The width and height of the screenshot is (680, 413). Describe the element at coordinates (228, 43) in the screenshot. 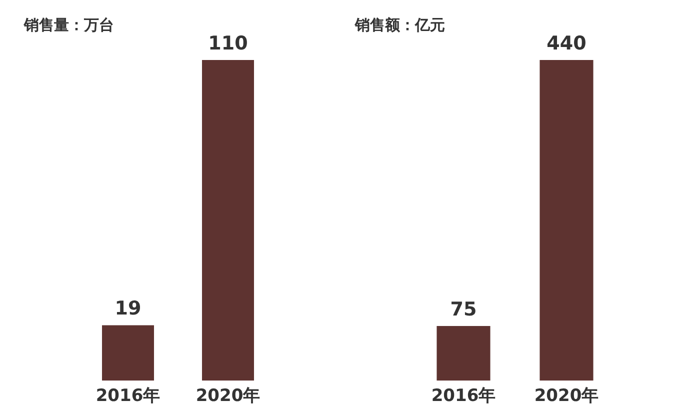

I see `data-label: 110` at that location.